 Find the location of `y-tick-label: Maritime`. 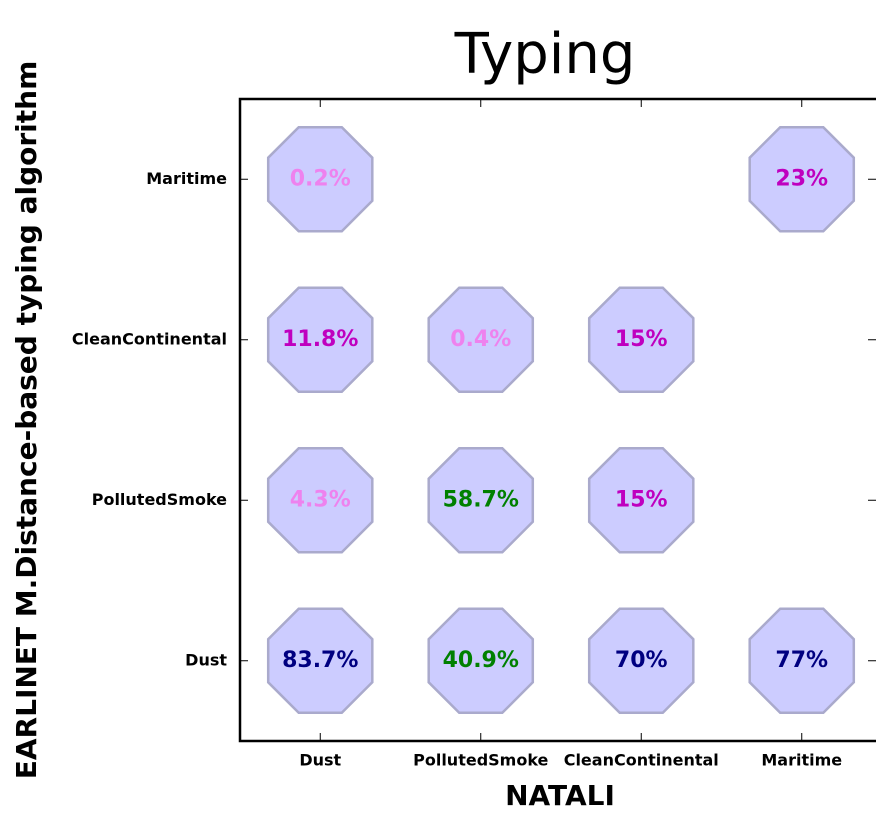

y-tick-label: Maritime is located at coordinates (186, 178).